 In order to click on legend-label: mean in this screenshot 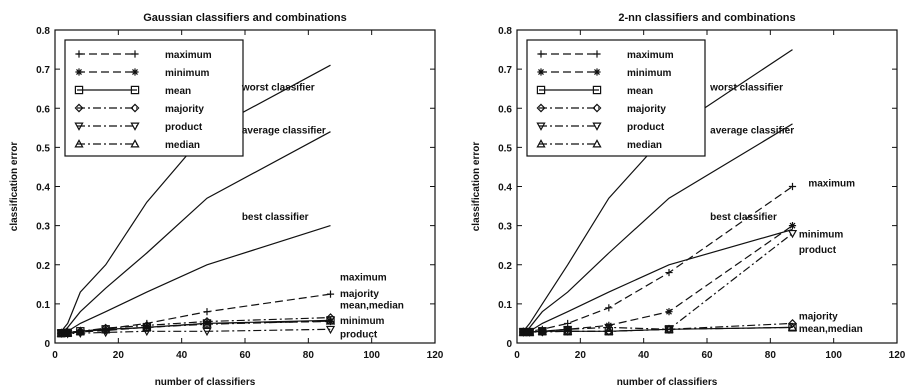, I will do `click(178, 91)`.